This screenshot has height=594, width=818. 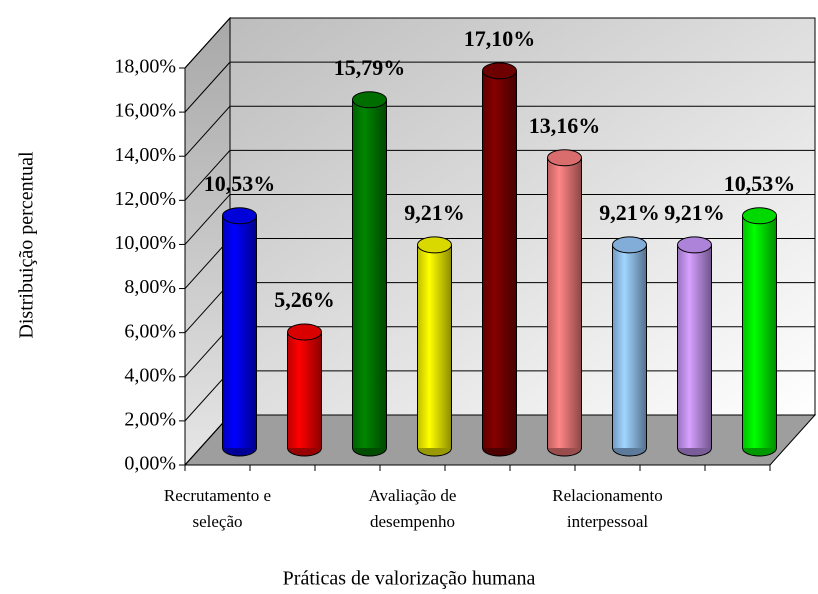 What do you see at coordinates (150, 464) in the screenshot?
I see `y-tick-label: 0,00%` at bounding box center [150, 464].